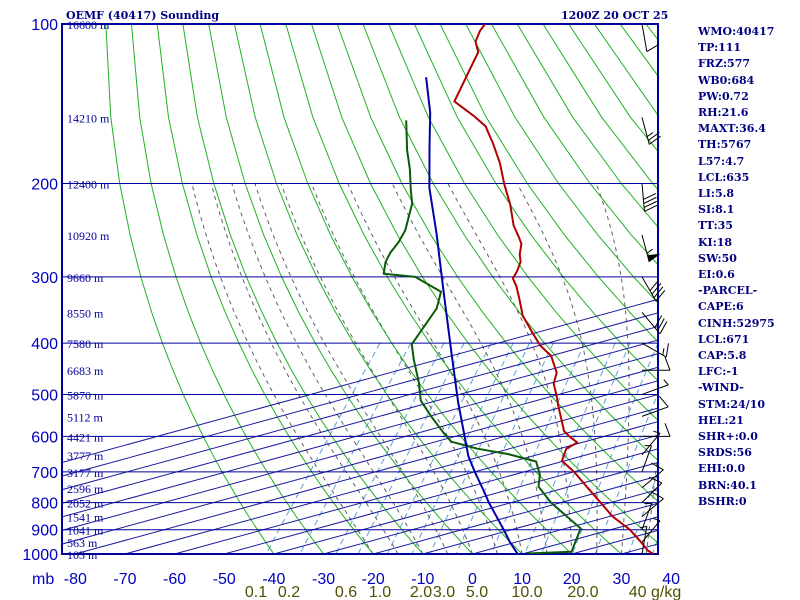 The image size is (800, 600). I want to click on index-line: TP:111, so click(720, 48).